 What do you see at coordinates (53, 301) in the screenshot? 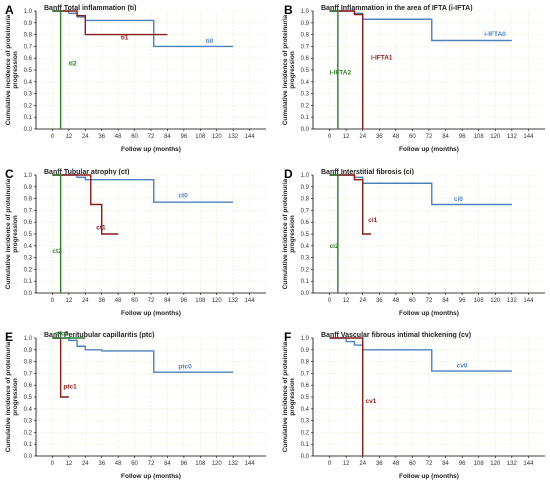
I see `x-tick-label: 0` at bounding box center [53, 301].